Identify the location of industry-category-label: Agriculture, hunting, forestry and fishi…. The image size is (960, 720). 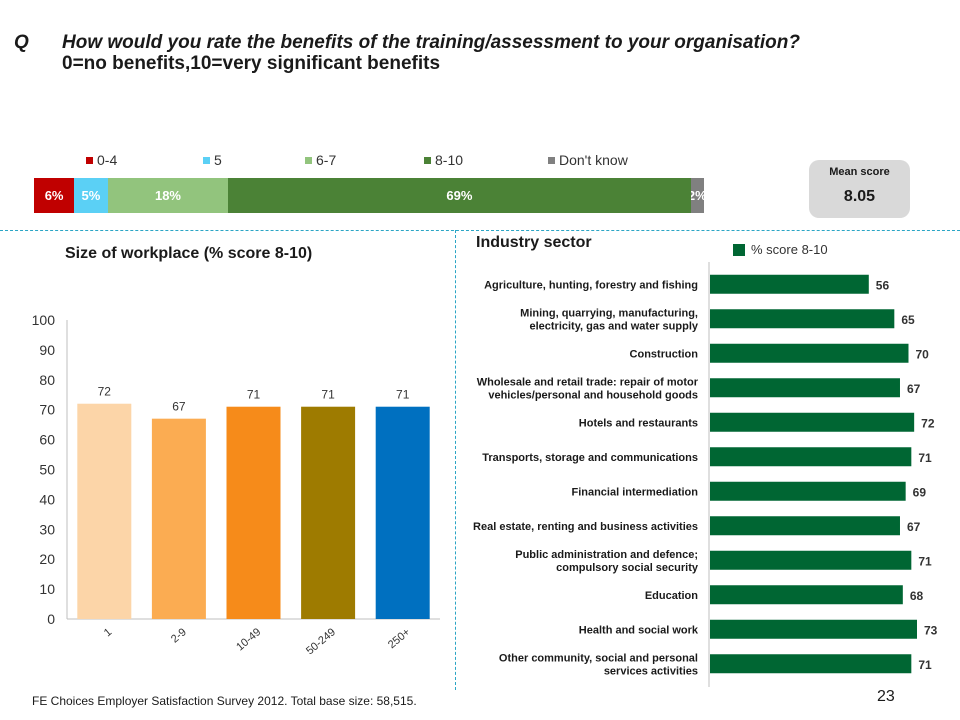
(591, 285).